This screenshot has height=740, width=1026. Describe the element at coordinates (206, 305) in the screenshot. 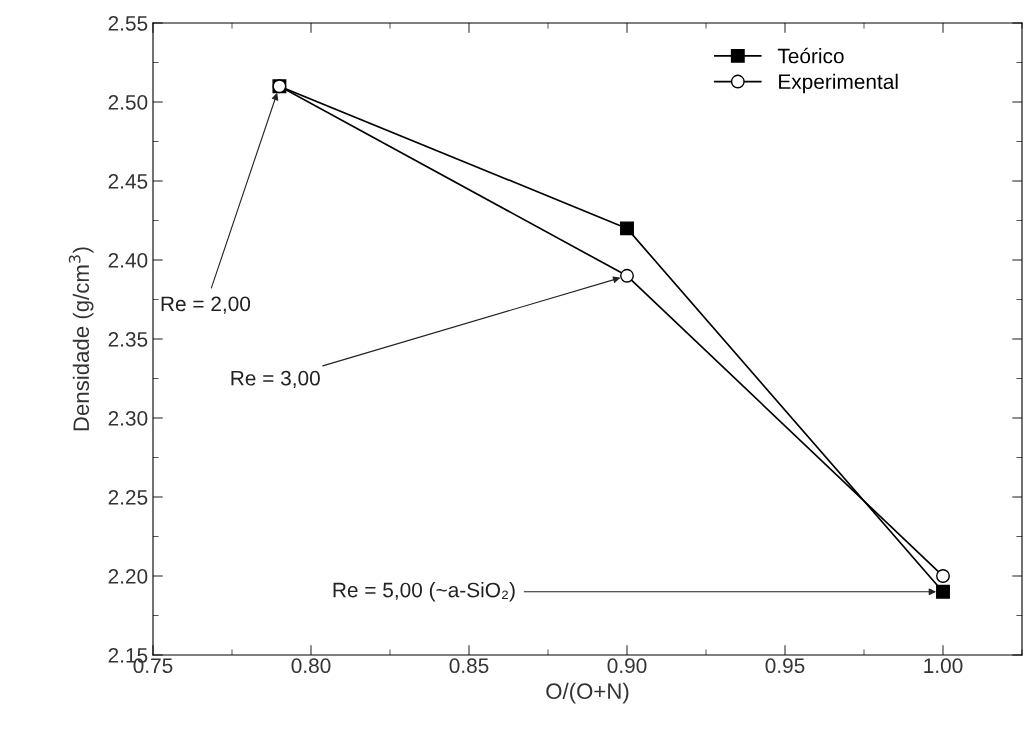

I see `annotation: Re = 2,00` at that location.